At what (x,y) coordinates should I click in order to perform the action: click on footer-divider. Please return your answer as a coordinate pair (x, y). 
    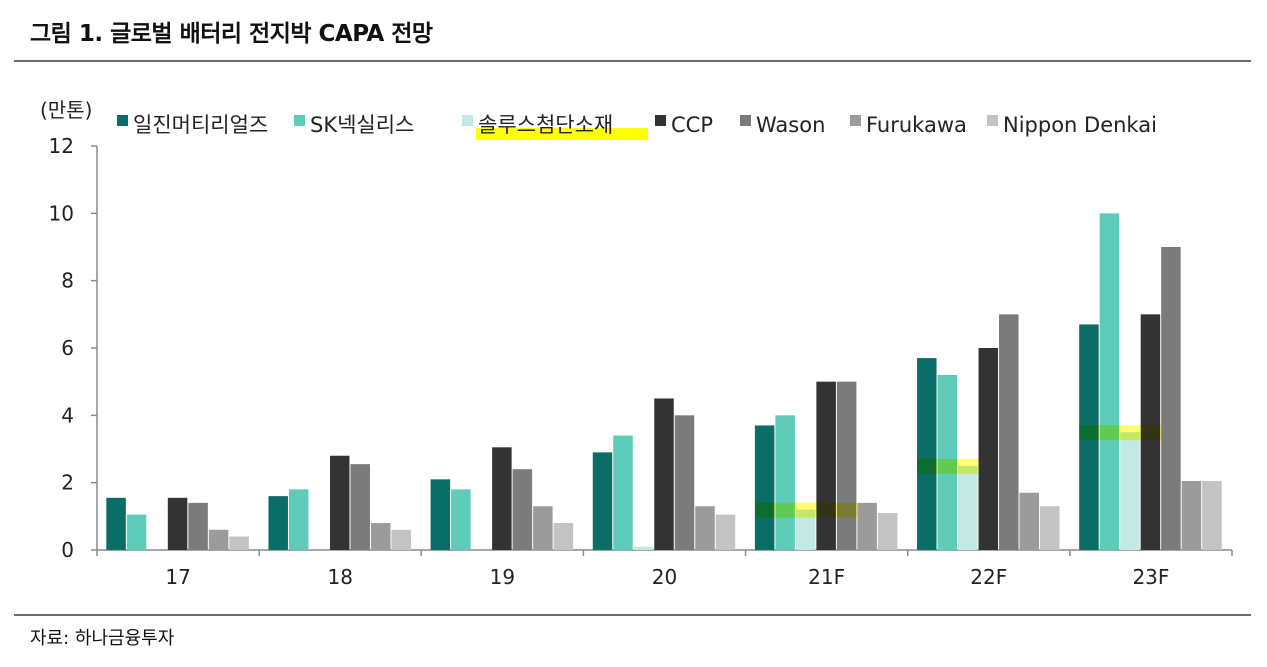
    Looking at the image, I should click on (632, 615).